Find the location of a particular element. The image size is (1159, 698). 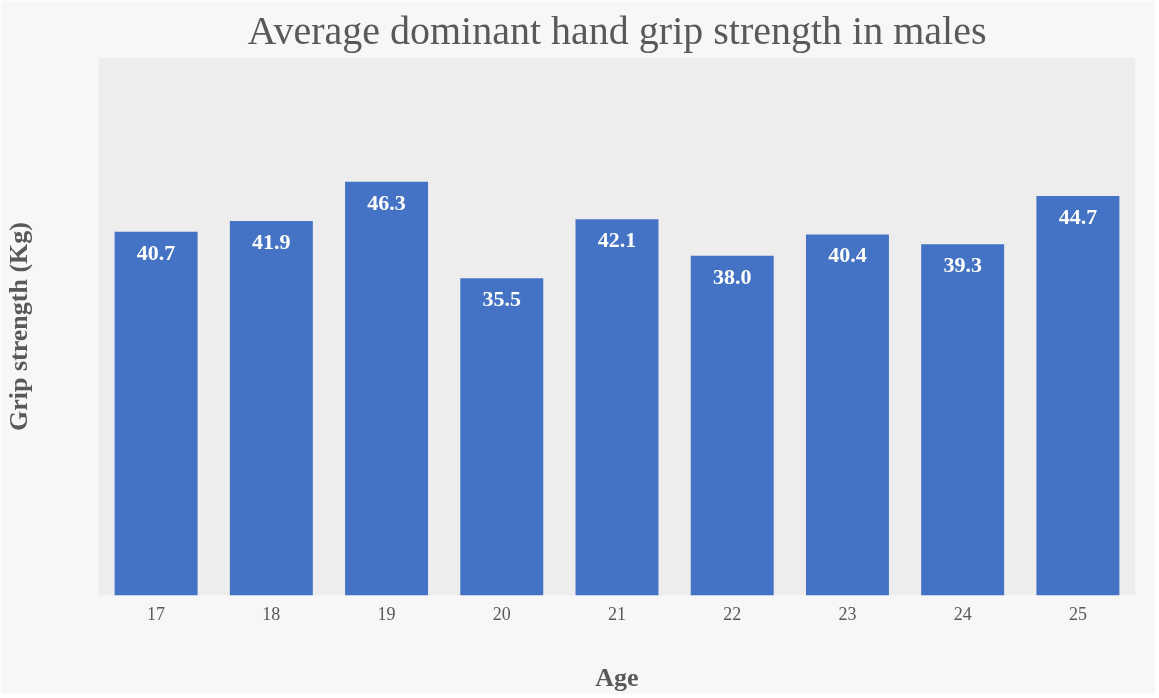

x-tick-label: 21 is located at coordinates (617, 613).